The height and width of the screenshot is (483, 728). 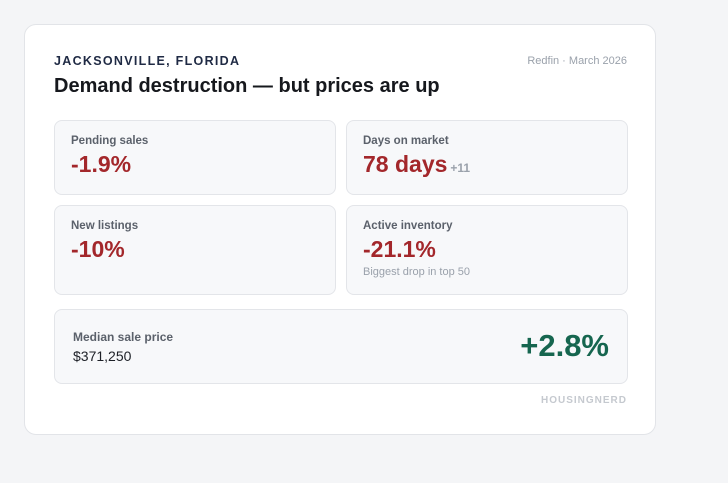 What do you see at coordinates (101, 164) in the screenshot?
I see `metric-value: -1.9%` at bounding box center [101, 164].